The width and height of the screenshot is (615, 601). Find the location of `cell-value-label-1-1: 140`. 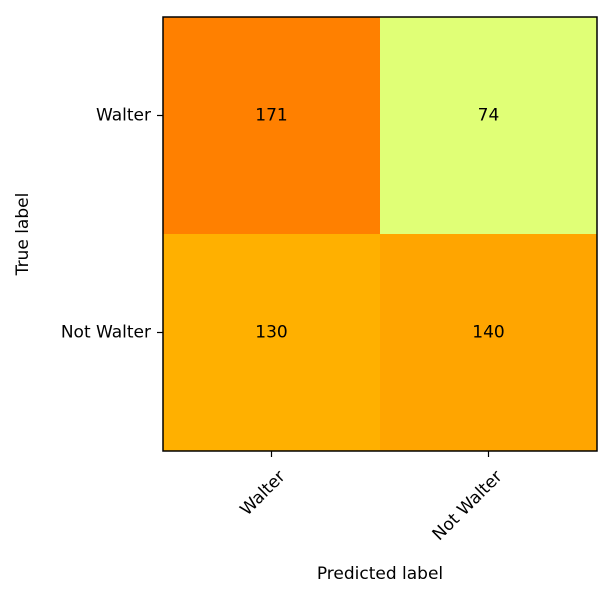

cell-value-label-1-1: 140 is located at coordinates (488, 333).